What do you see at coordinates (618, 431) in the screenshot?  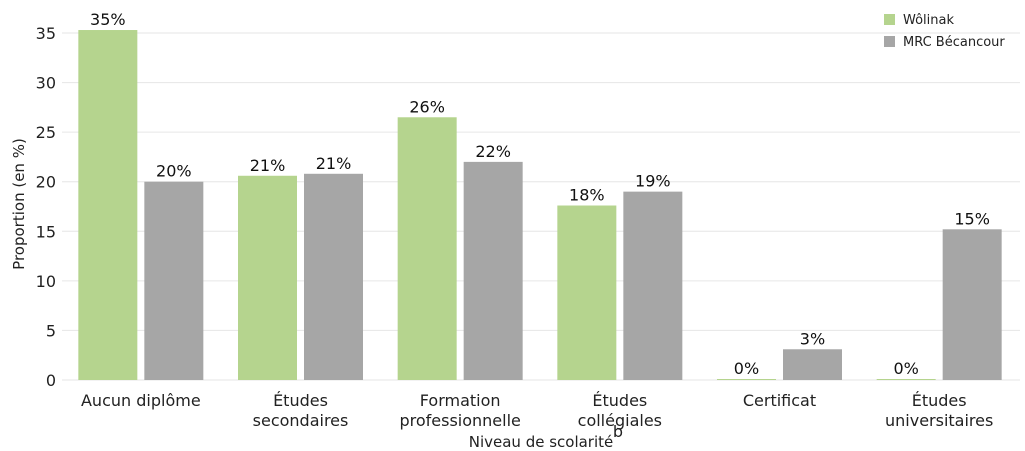 I see `stray-letter: b` at bounding box center [618, 431].